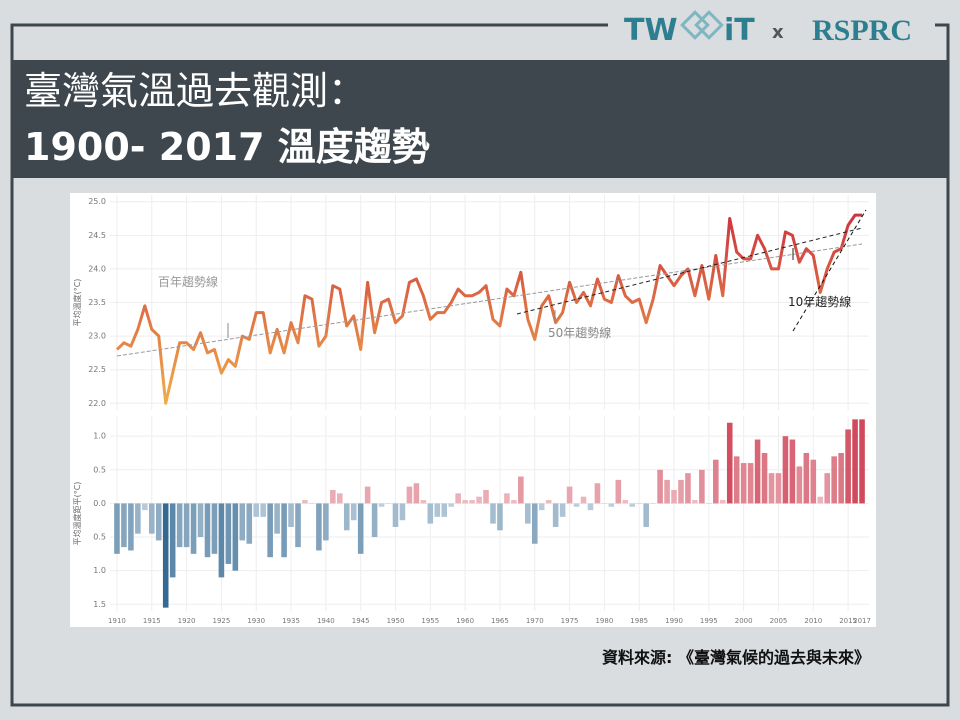 Image resolution: width=960 pixels, height=720 pixels. Describe the element at coordinates (188, 281) in the screenshot. I see `annotation: 百年趨勢線` at that location.